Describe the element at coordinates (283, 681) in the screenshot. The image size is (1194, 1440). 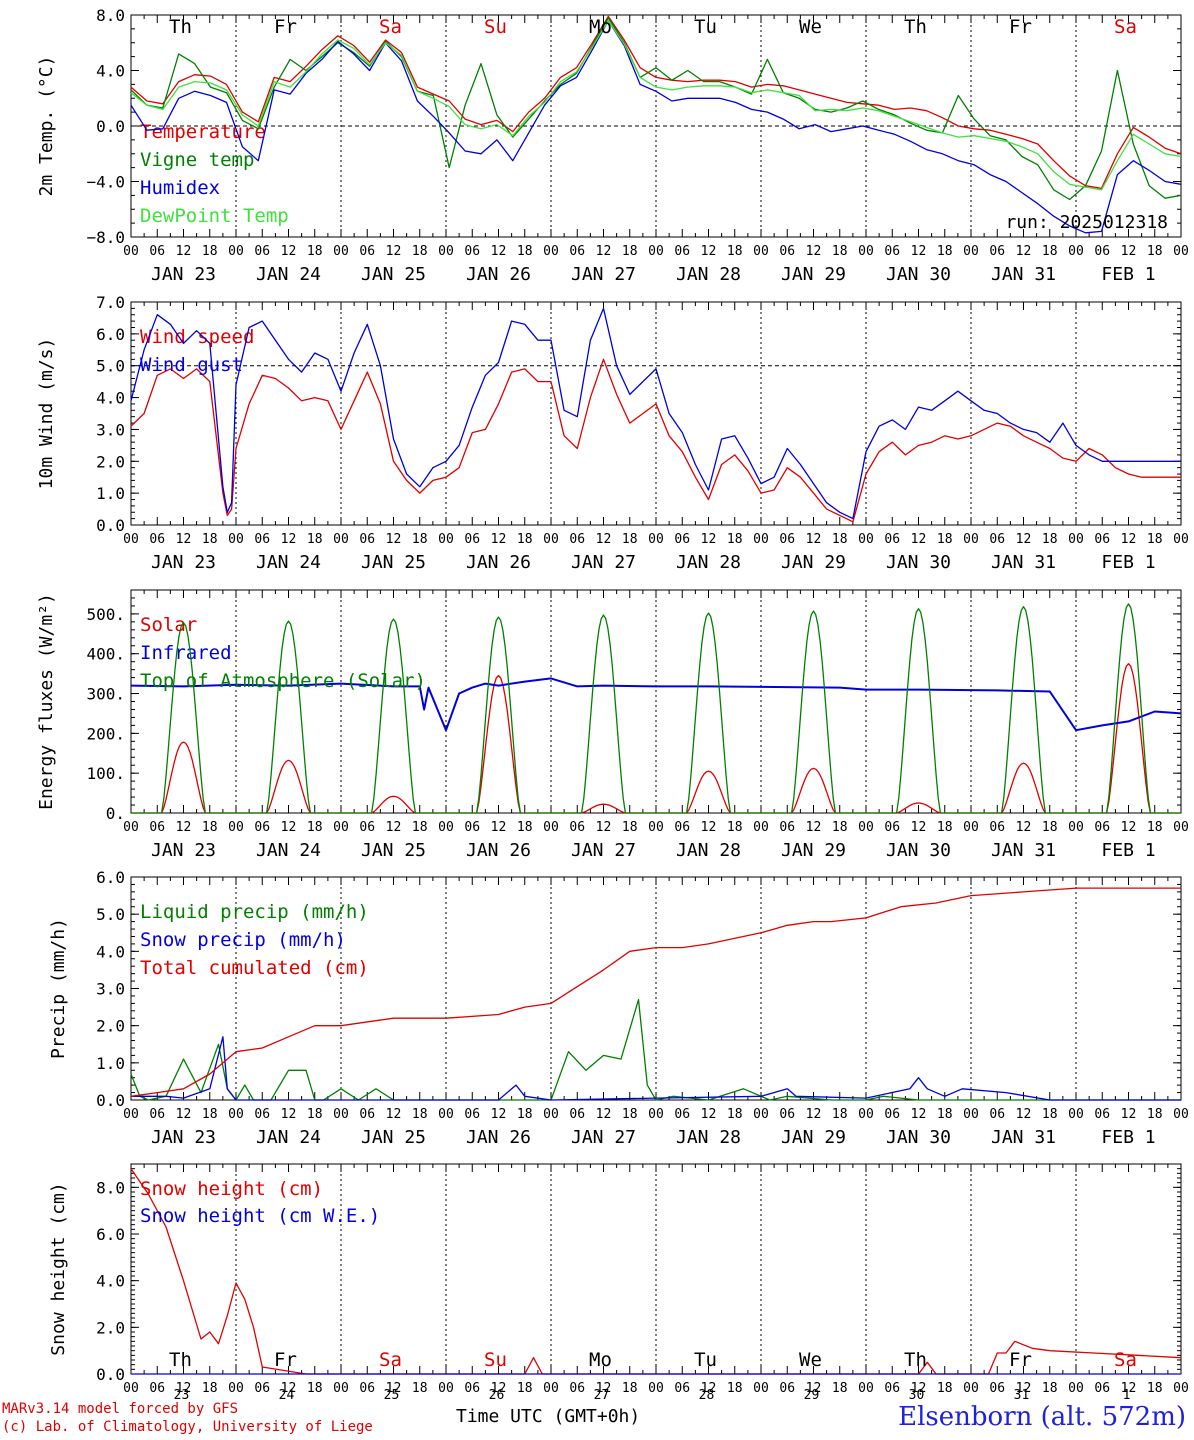
I see `legend-entry: Top of Atmosphere (Solar)` at that location.